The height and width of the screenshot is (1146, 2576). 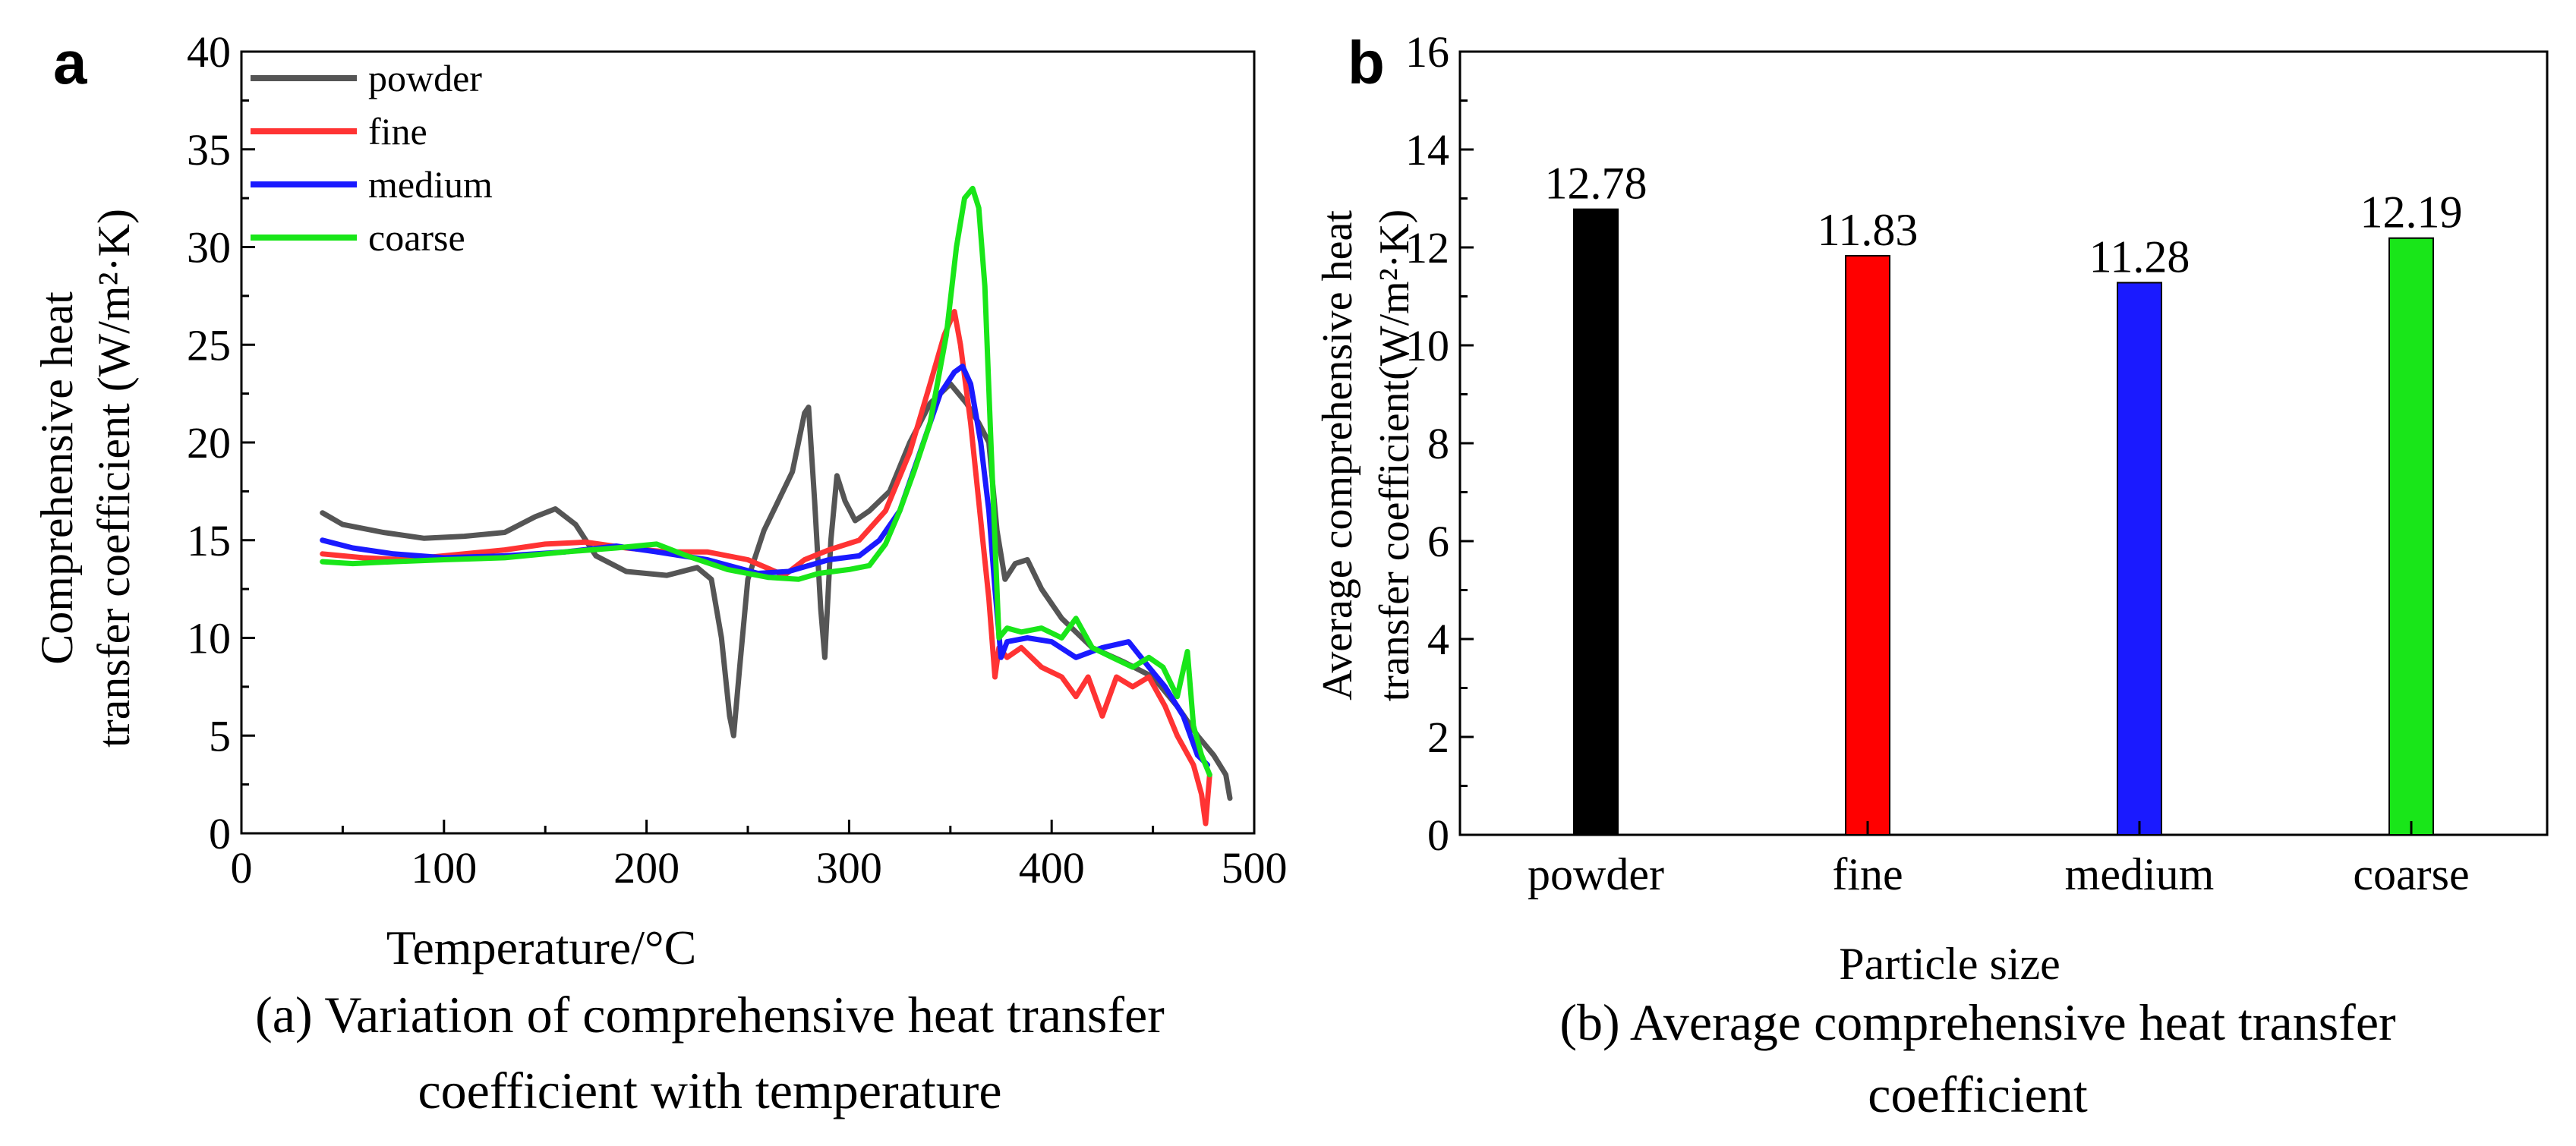 I want to click on panel-b-y-tick-label: 8, so click(x=1438, y=443).